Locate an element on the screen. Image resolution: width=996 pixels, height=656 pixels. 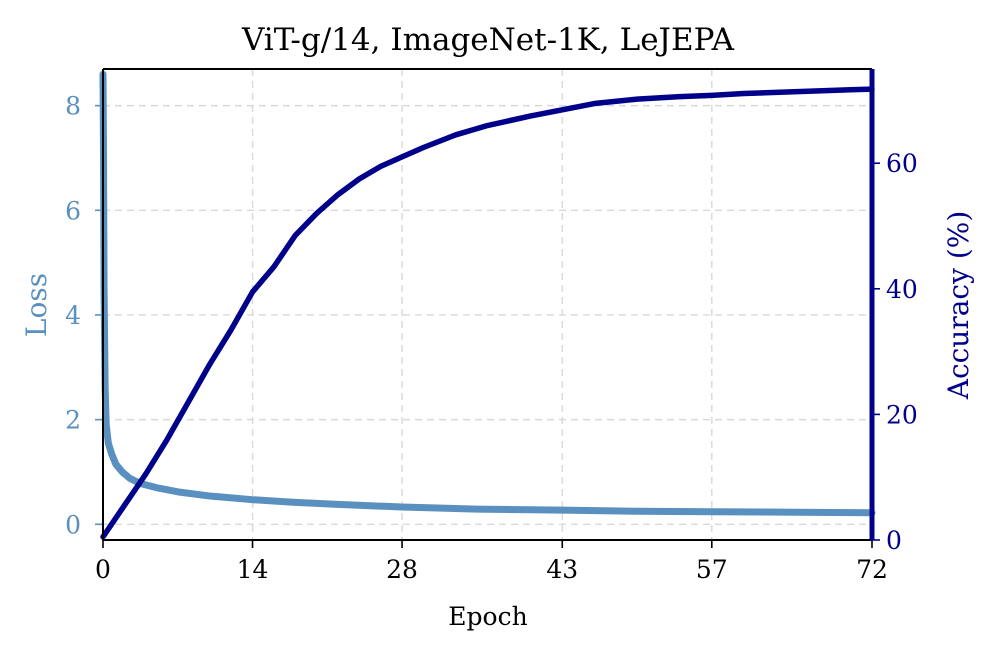
x-tick-label: 57 is located at coordinates (712, 569).